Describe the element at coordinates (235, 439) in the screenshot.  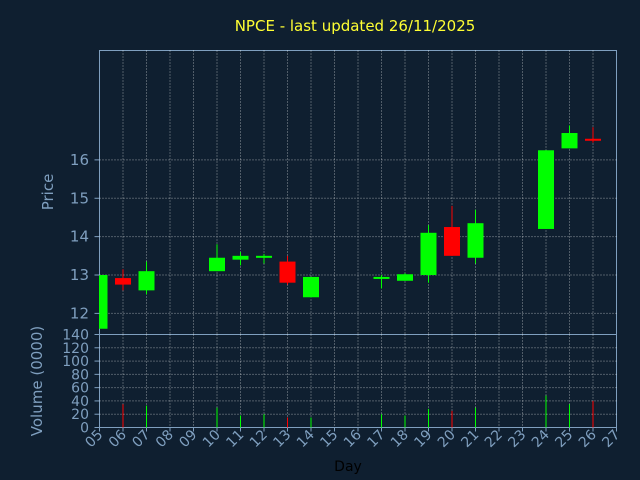
I see `day-tick-label: 11` at that location.